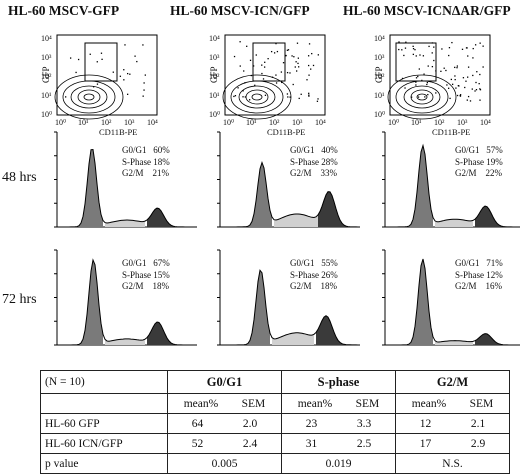  I want to click on table-cell: 64 2.0, so click(224, 423).